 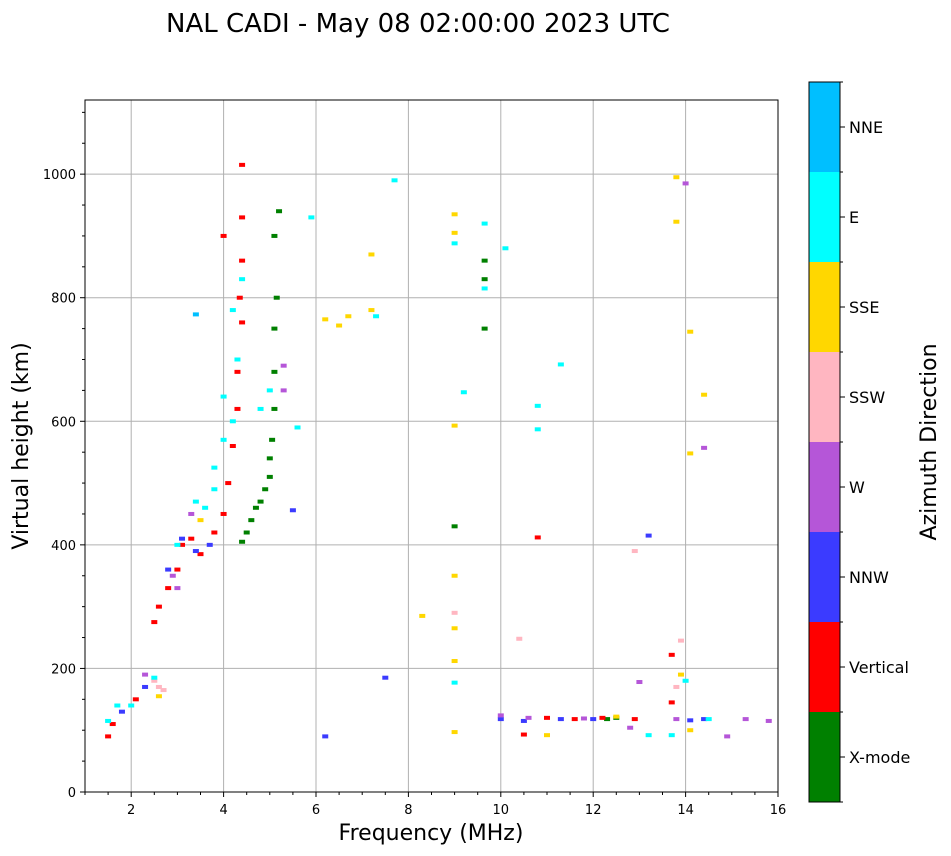 What do you see at coordinates (864, 307) in the screenshot?
I see `colorbar-tick-label: SSE` at bounding box center [864, 307].